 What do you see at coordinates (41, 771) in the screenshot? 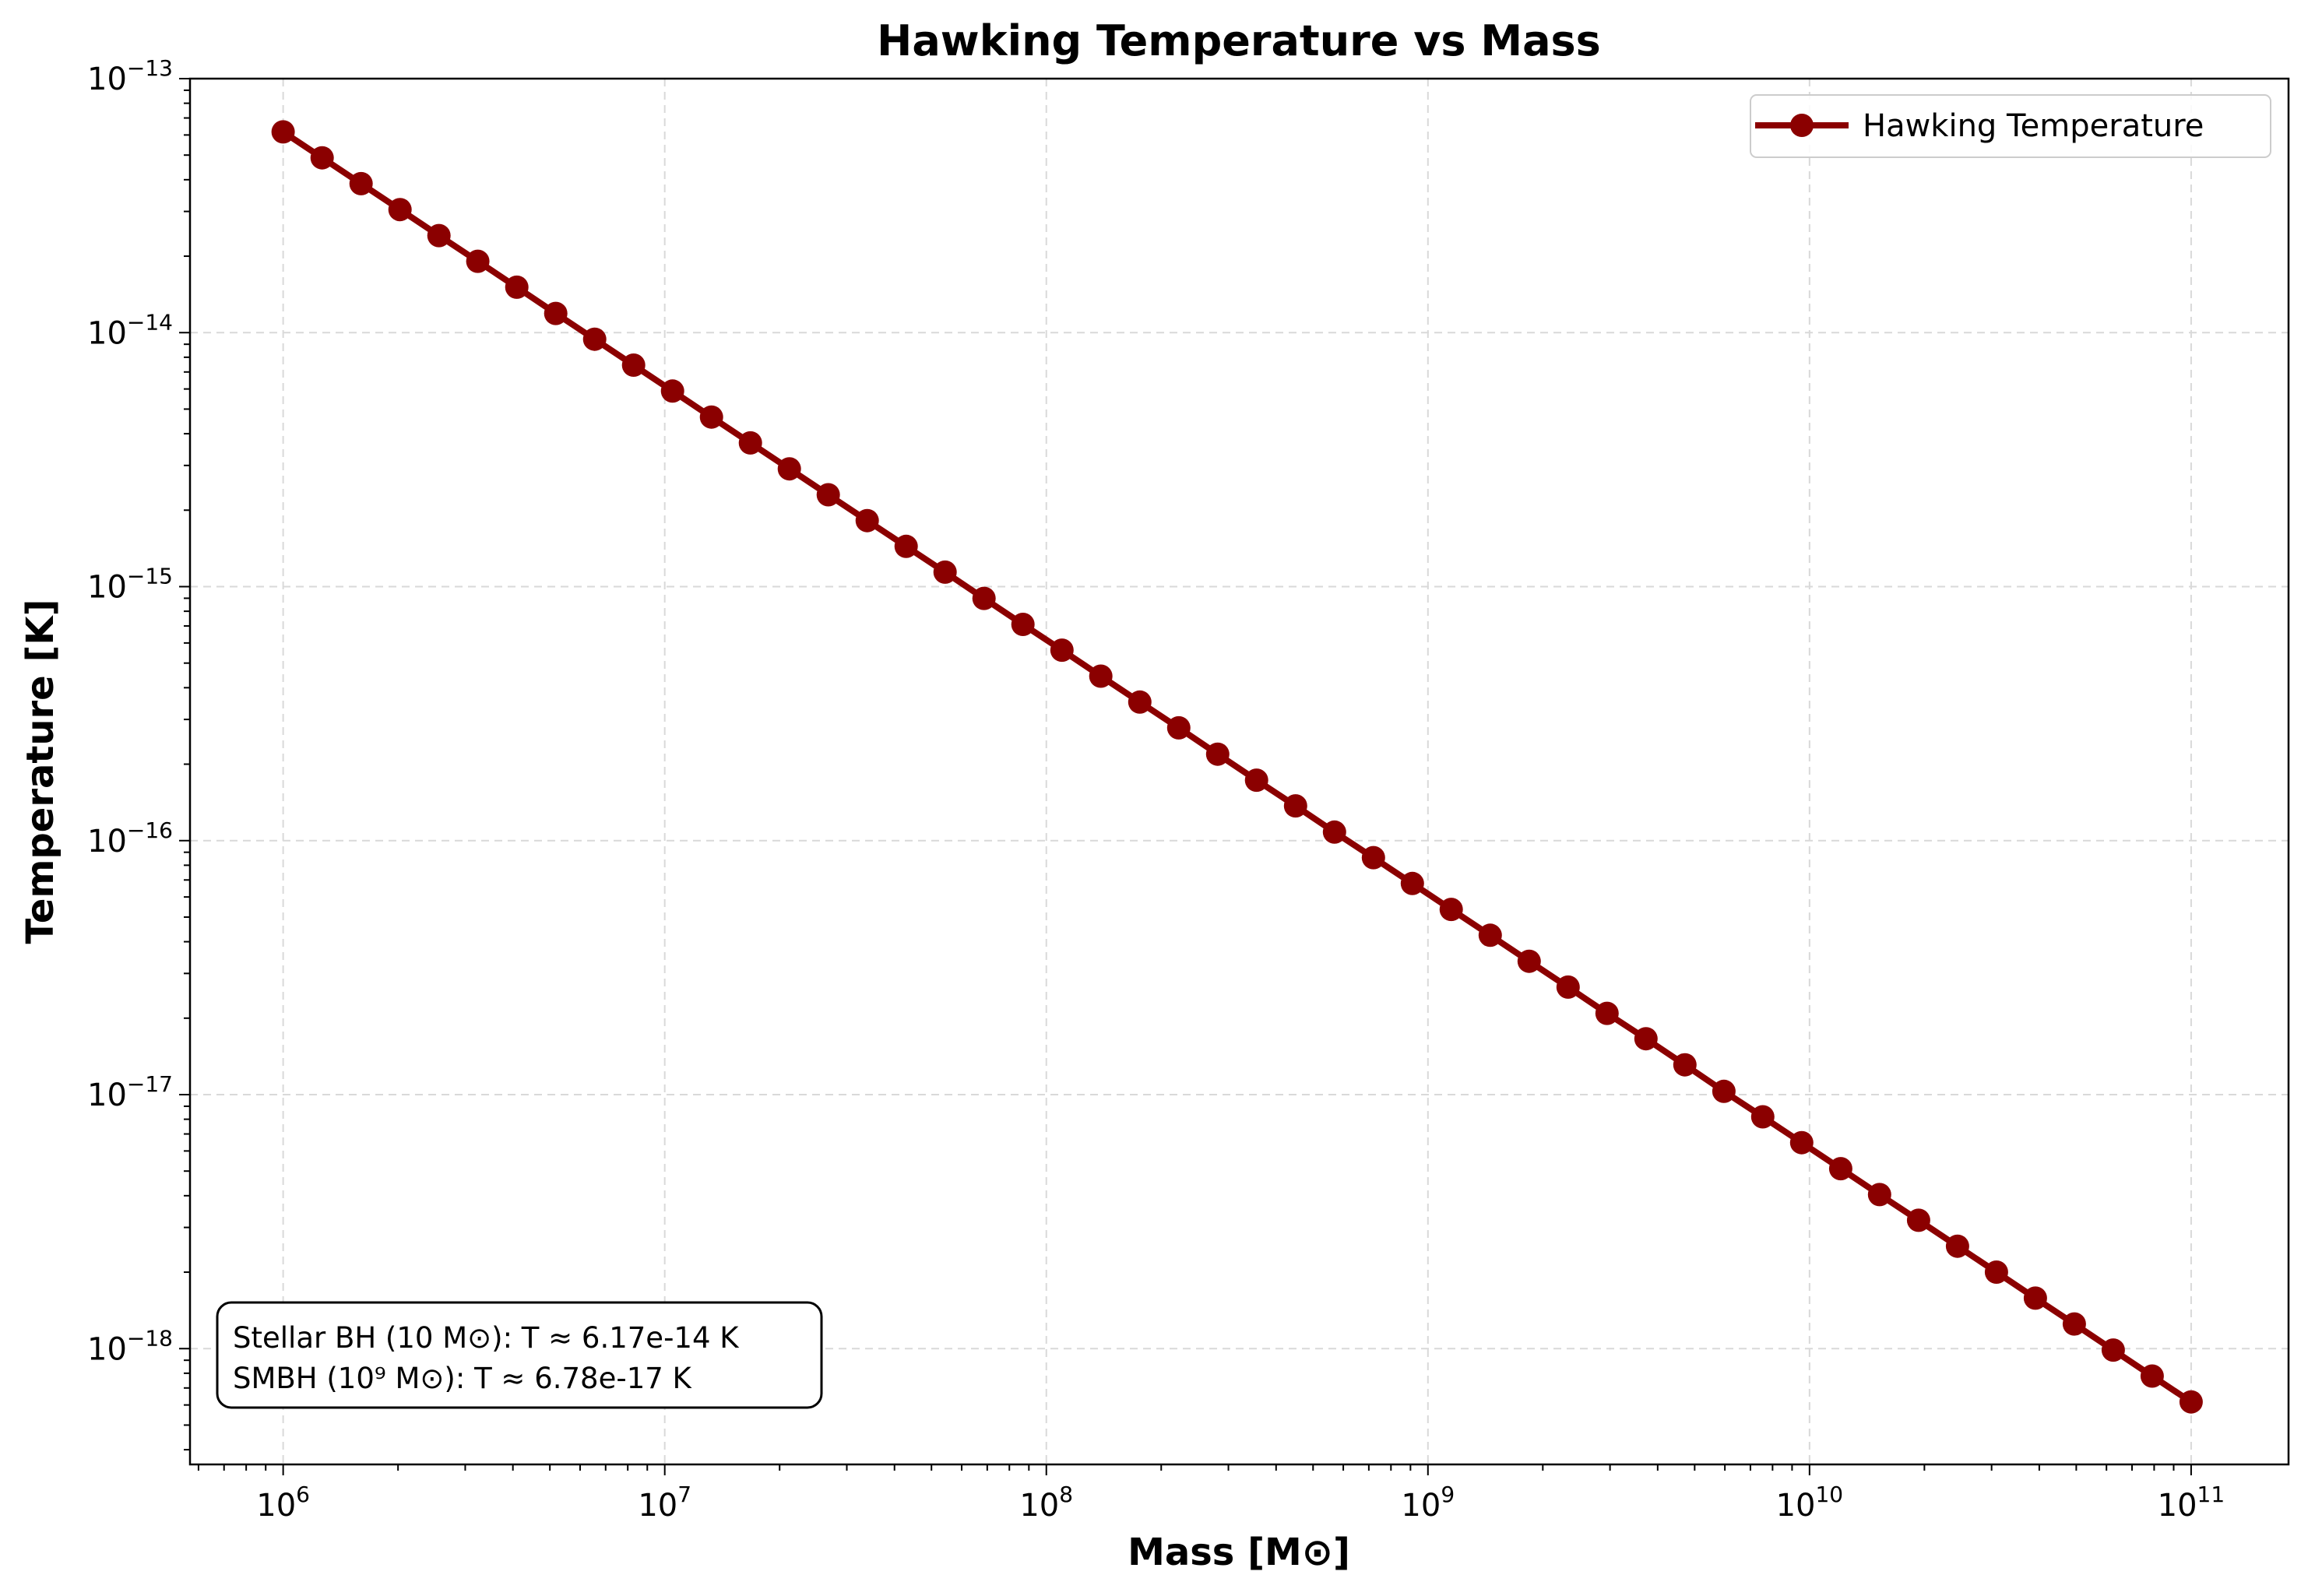
I see `y-axis-label: Temperature [K]` at bounding box center [41, 771].